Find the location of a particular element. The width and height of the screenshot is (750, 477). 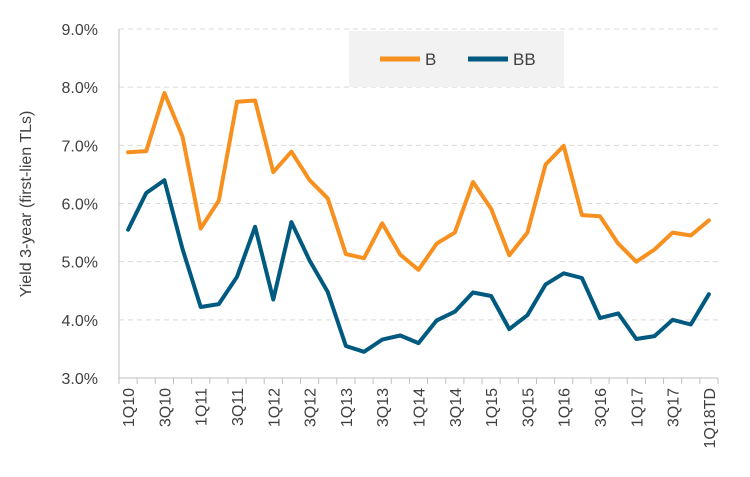

x-tick-label: 1Q11 is located at coordinates (202, 407).